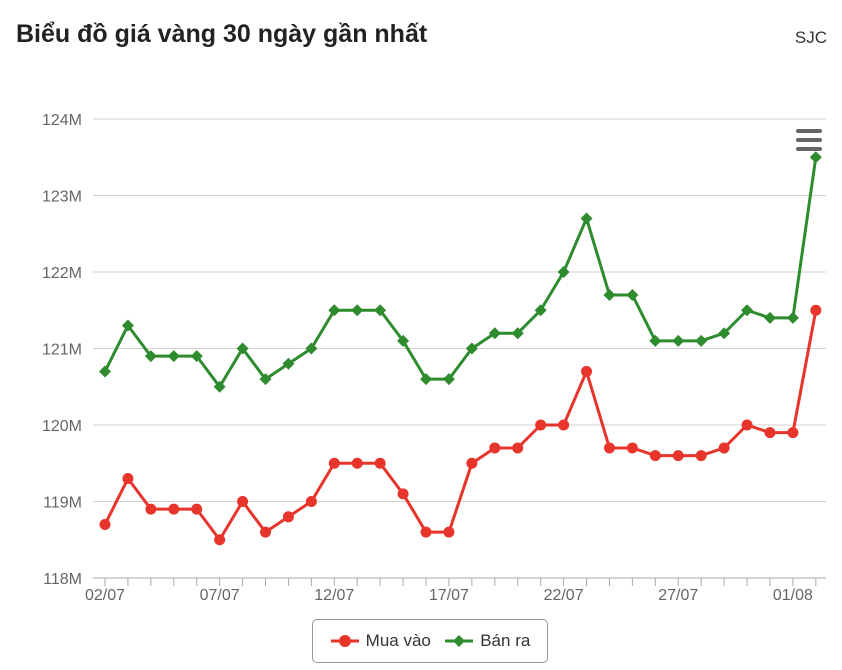 The image size is (842, 670). What do you see at coordinates (62, 426) in the screenshot?
I see `y-tick-label: 120M` at bounding box center [62, 426].